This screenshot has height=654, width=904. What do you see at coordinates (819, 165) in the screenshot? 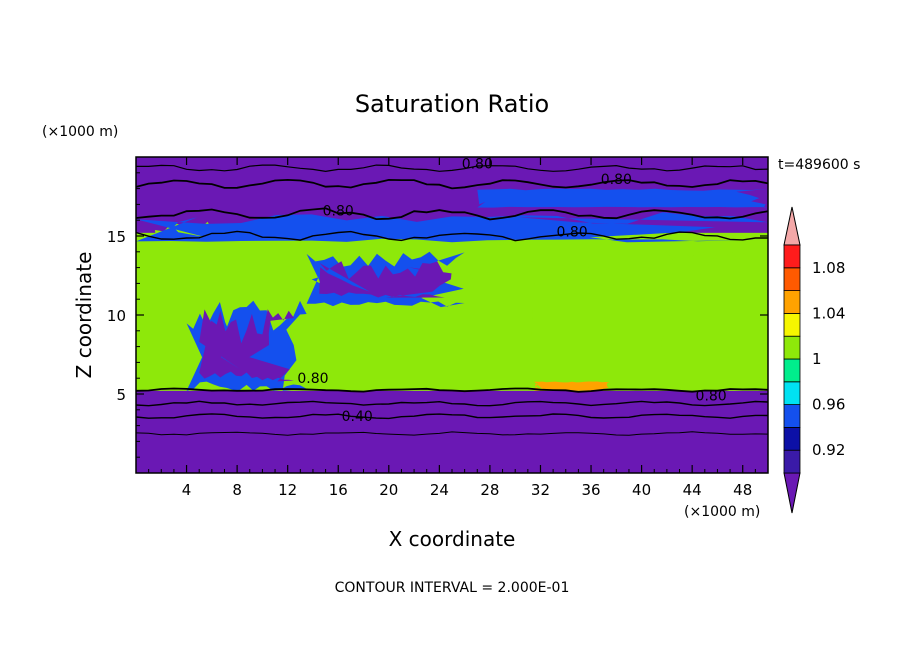
I see `time-label: t=489600 s` at bounding box center [819, 165].